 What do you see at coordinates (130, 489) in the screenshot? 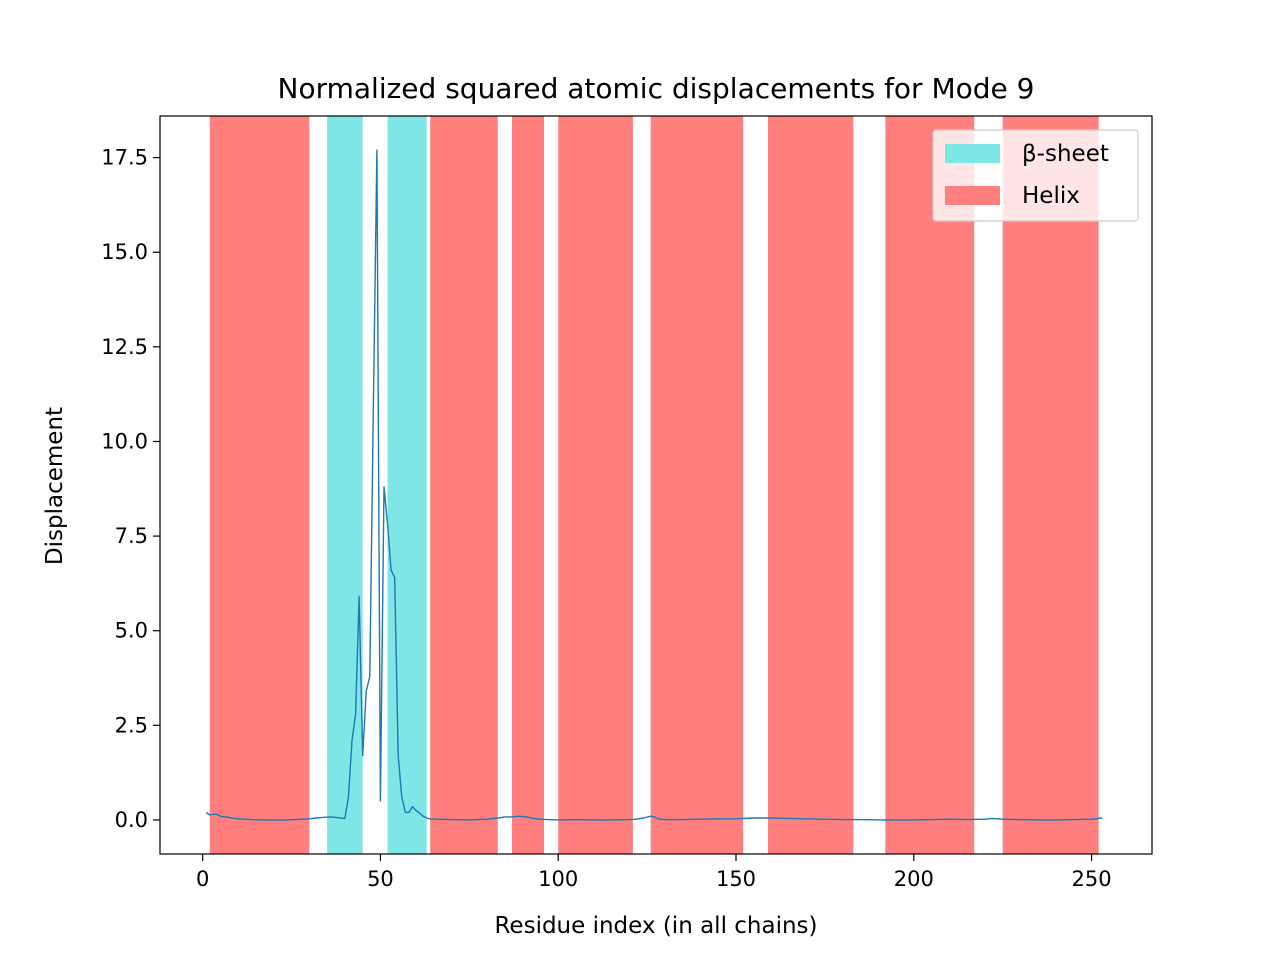
I see `y-axis-ticks: 0.0 2.5 5.0 7.5 10.0 12.5 15.0 17.5` at bounding box center [130, 489].